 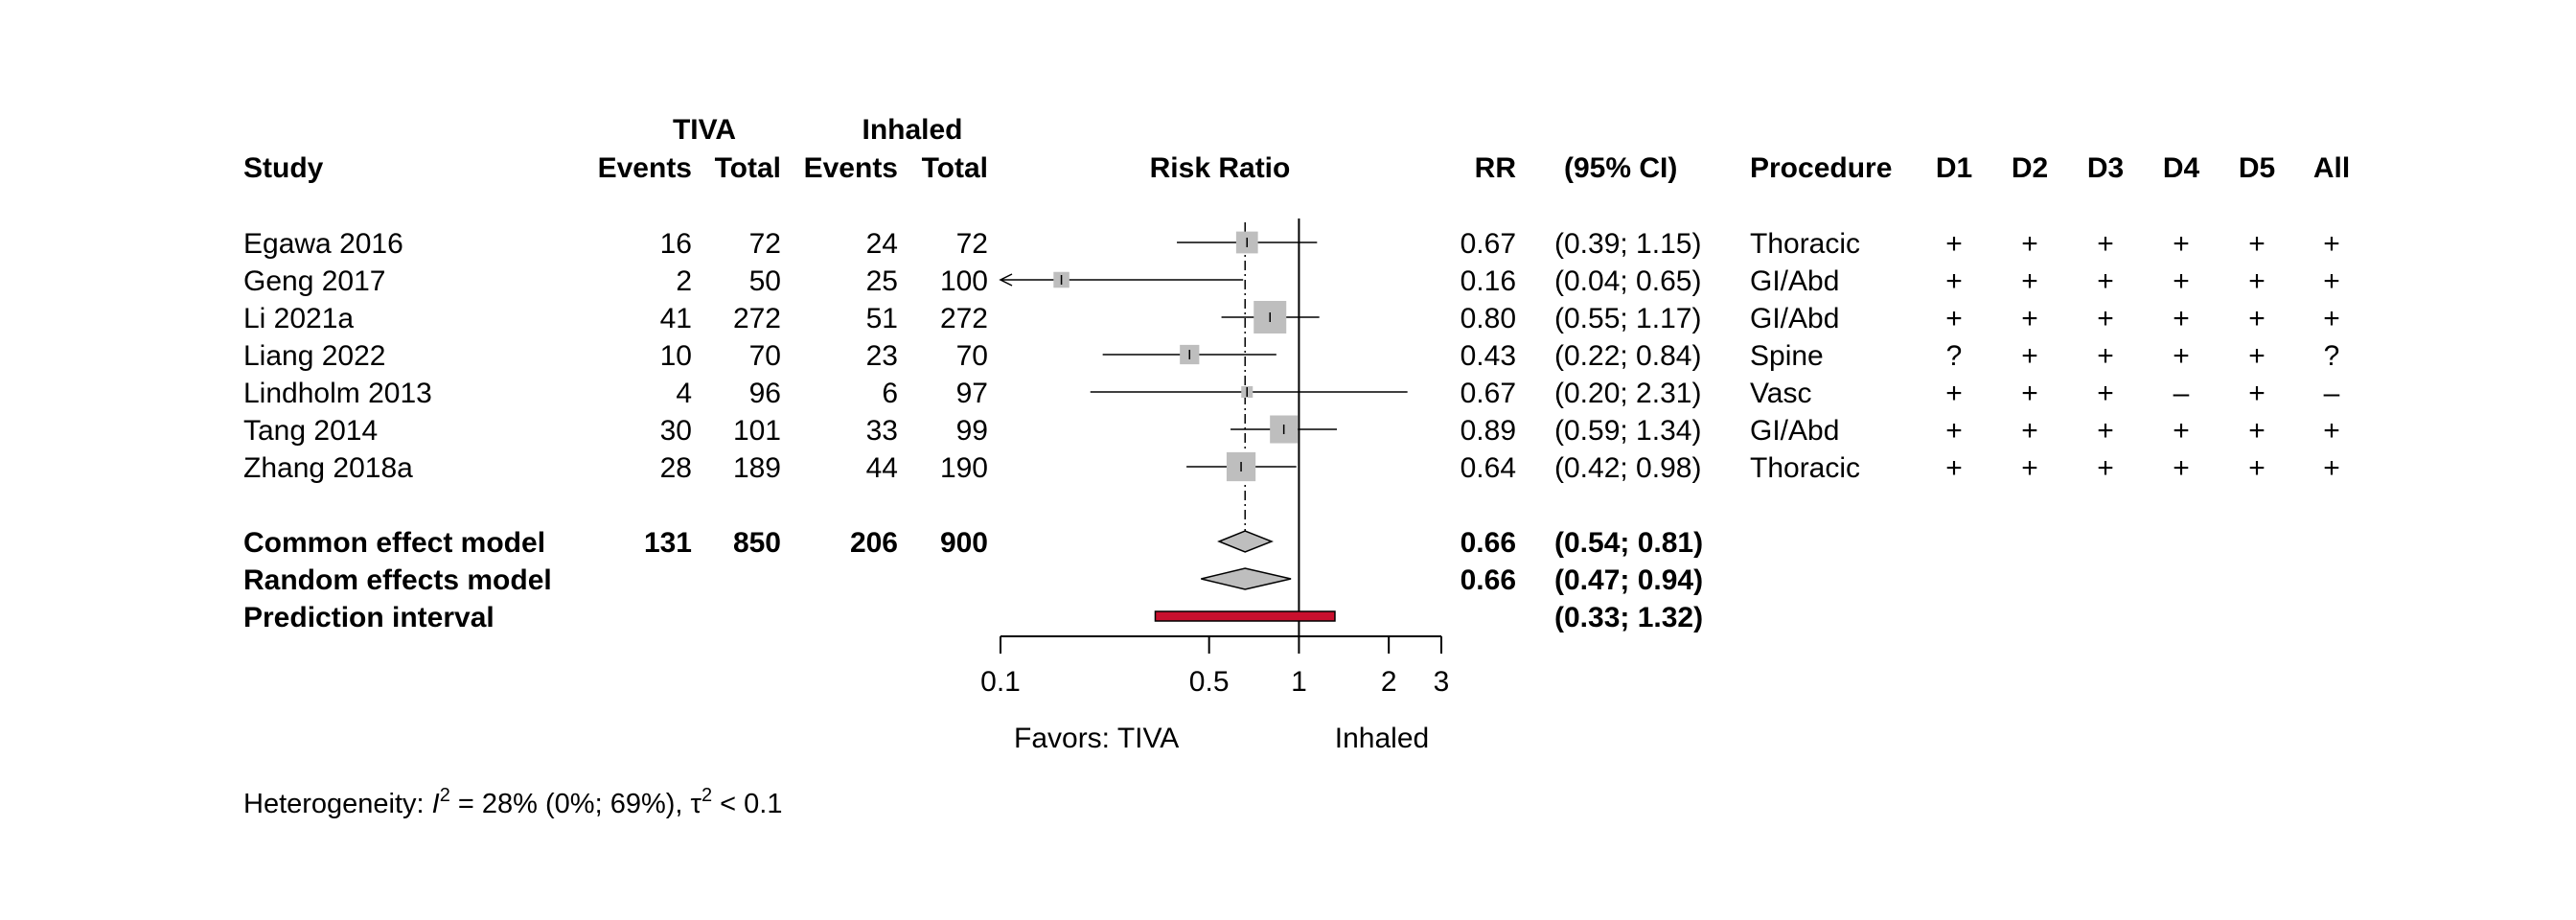 What do you see at coordinates (757, 468) in the screenshot?
I see `total-tiva: 189` at bounding box center [757, 468].